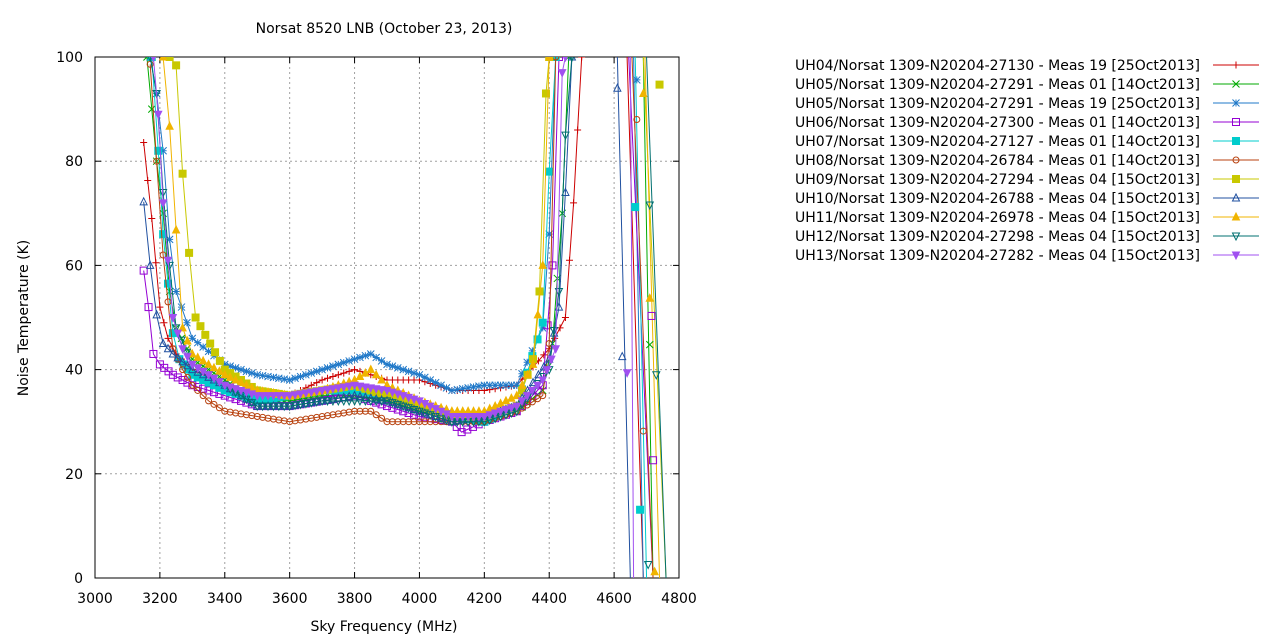  I want to click on x-tick-label: 3000, so click(95, 599).